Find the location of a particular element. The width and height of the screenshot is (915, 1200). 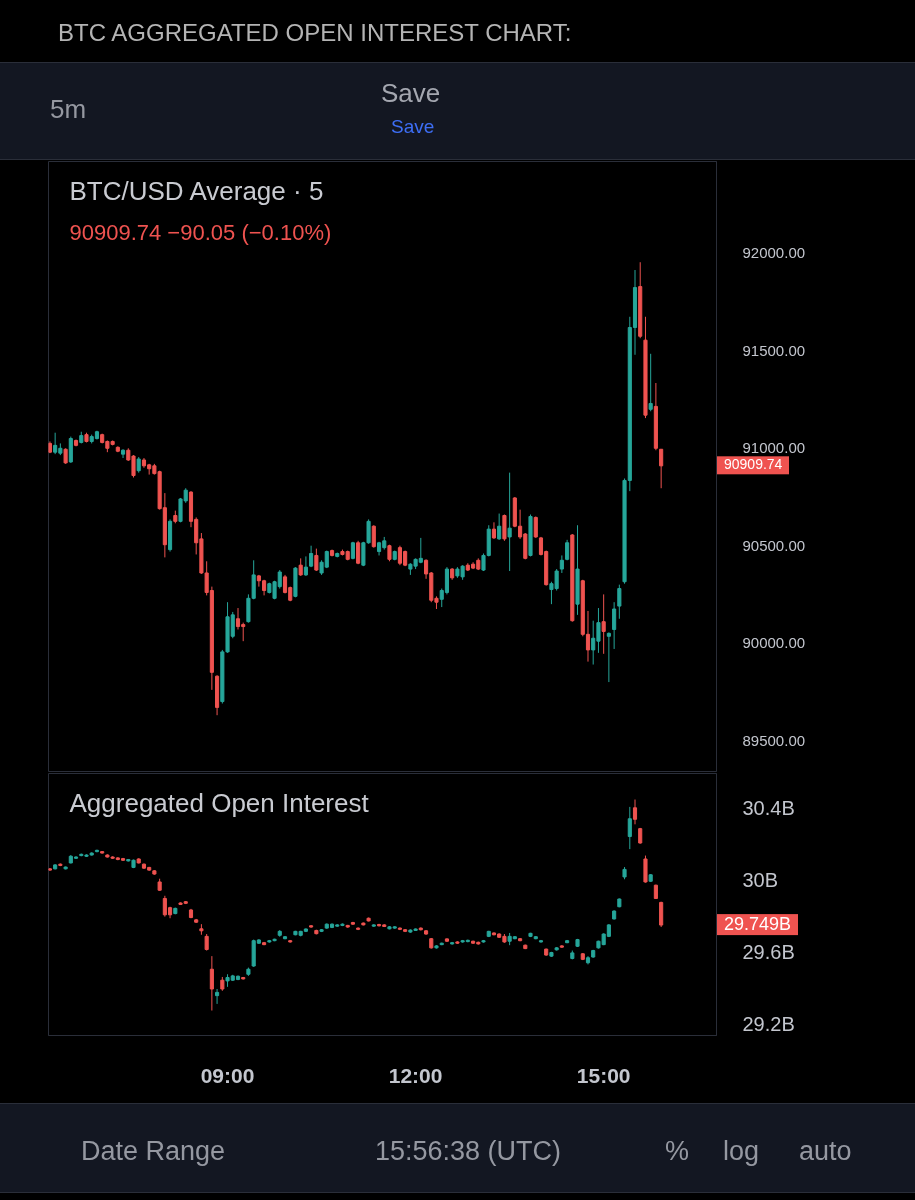

text: 5m is located at coordinates (68, 109).